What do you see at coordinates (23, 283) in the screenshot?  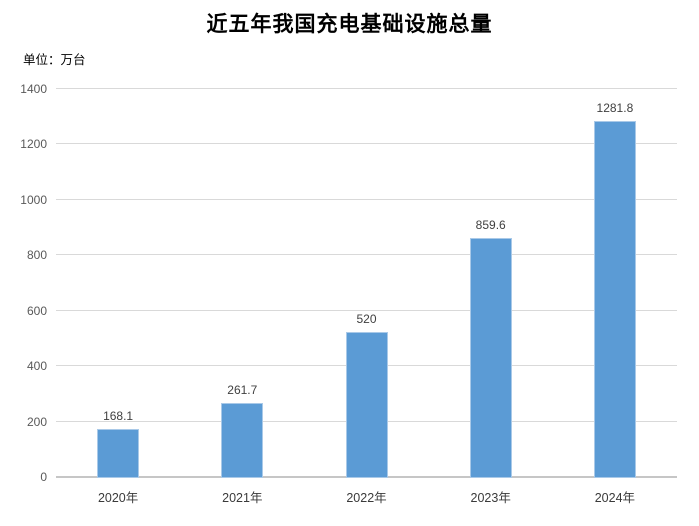 I see `y-axis-labels: 0 200 400 600 800 1000 1200 1400` at bounding box center [23, 283].